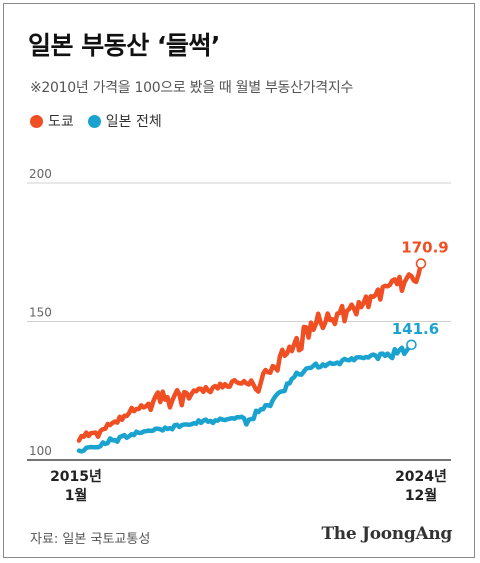 The height and width of the screenshot is (563, 480). What do you see at coordinates (40, 451) in the screenshot?
I see `y-tick-label-100: 100` at bounding box center [40, 451].